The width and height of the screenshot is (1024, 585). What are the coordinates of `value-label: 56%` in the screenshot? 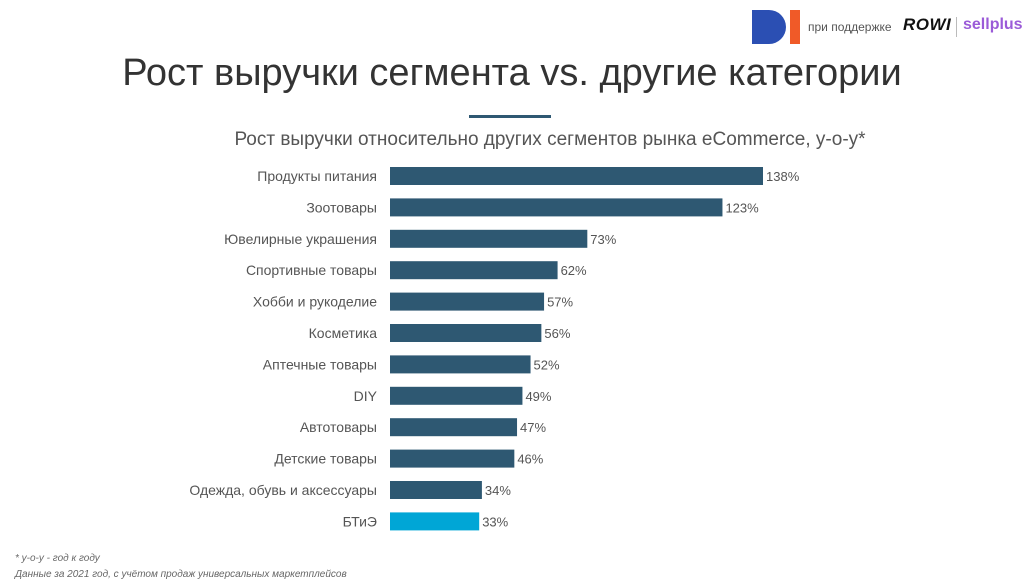 It's located at (557, 333).